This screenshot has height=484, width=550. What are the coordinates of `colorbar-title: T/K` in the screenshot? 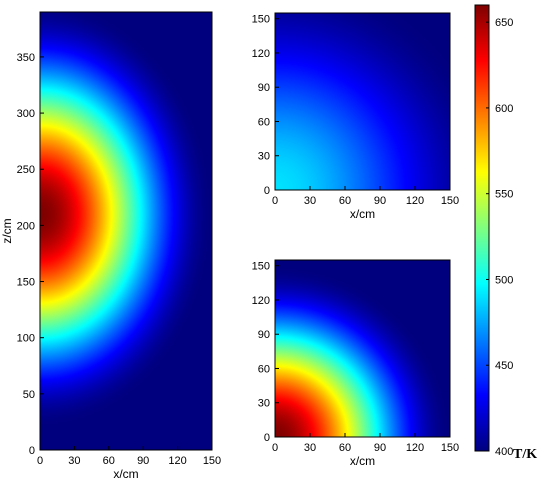 It's located at (525, 454).